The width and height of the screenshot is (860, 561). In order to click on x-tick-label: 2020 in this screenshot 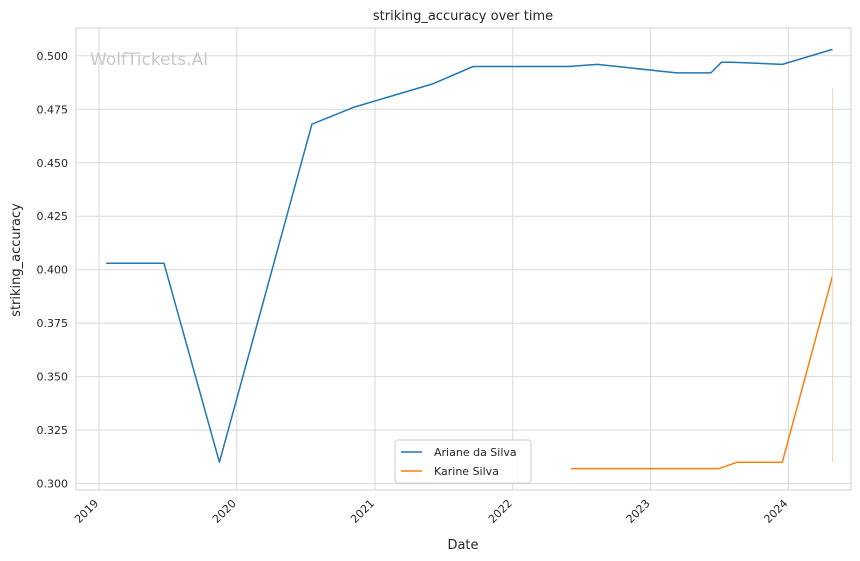, I will do `click(224, 511)`.